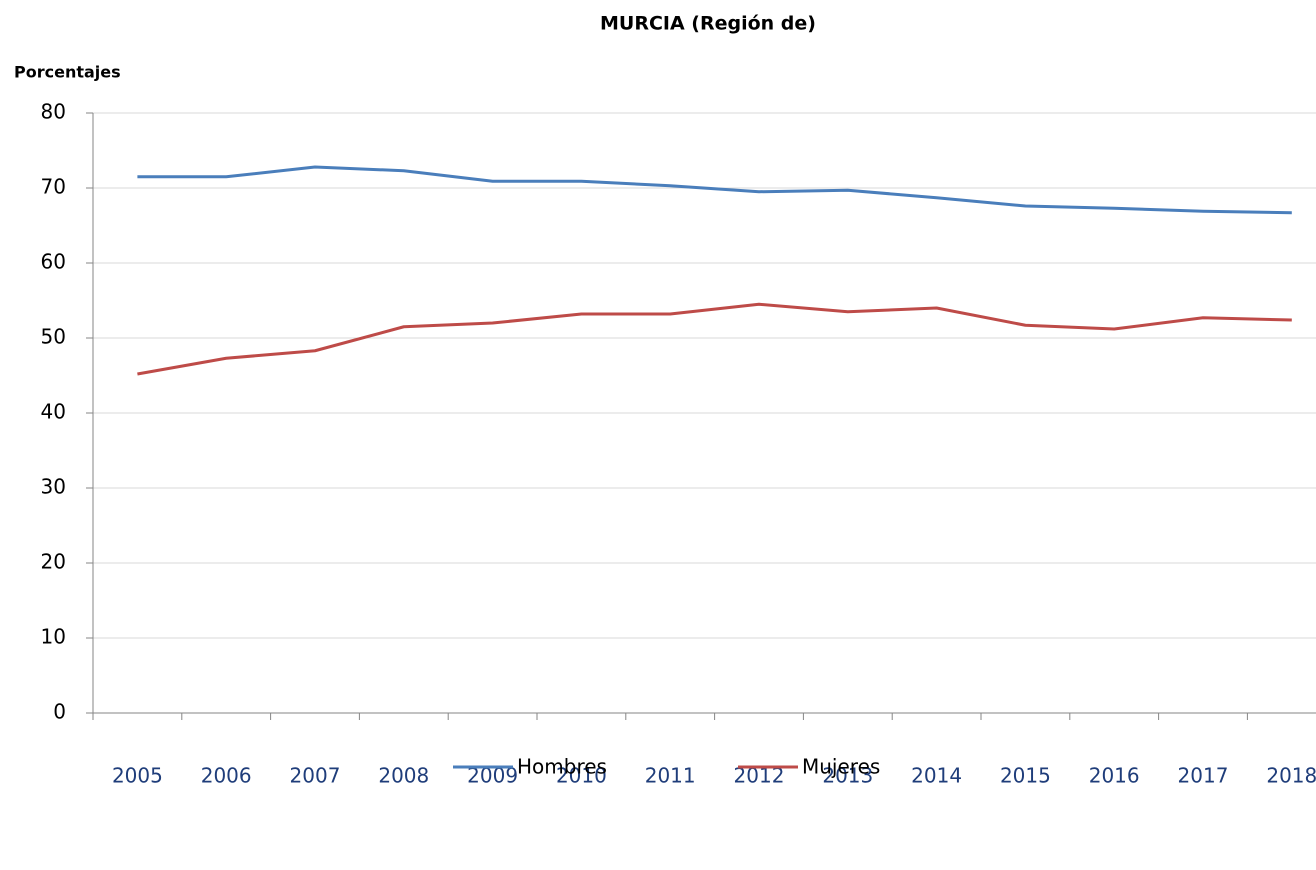 The width and height of the screenshot is (1316, 870). I want to click on x-tick-label: 2017, so click(1203, 776).